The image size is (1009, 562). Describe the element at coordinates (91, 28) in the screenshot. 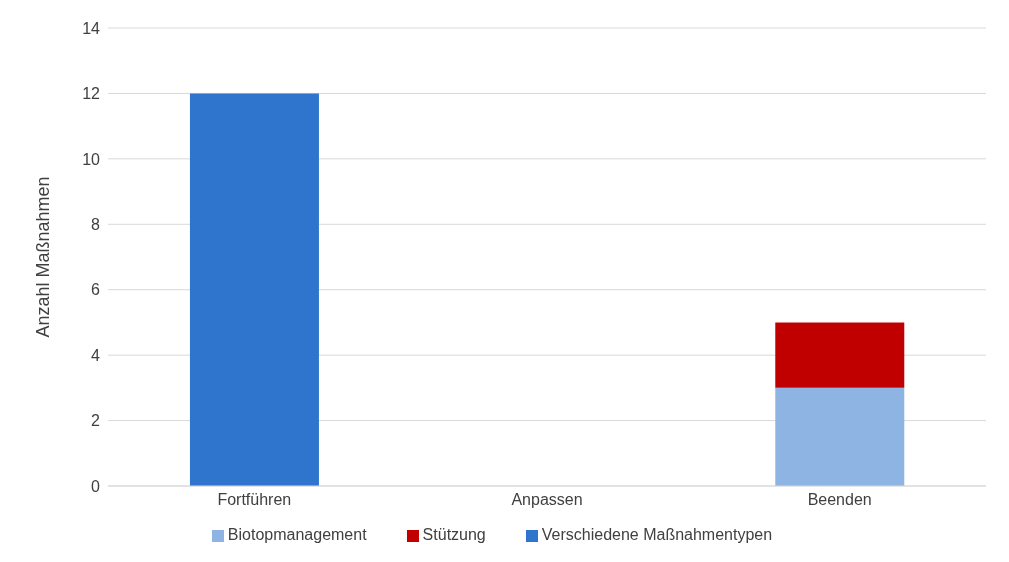

I see `y-tick-label: 14` at that location.